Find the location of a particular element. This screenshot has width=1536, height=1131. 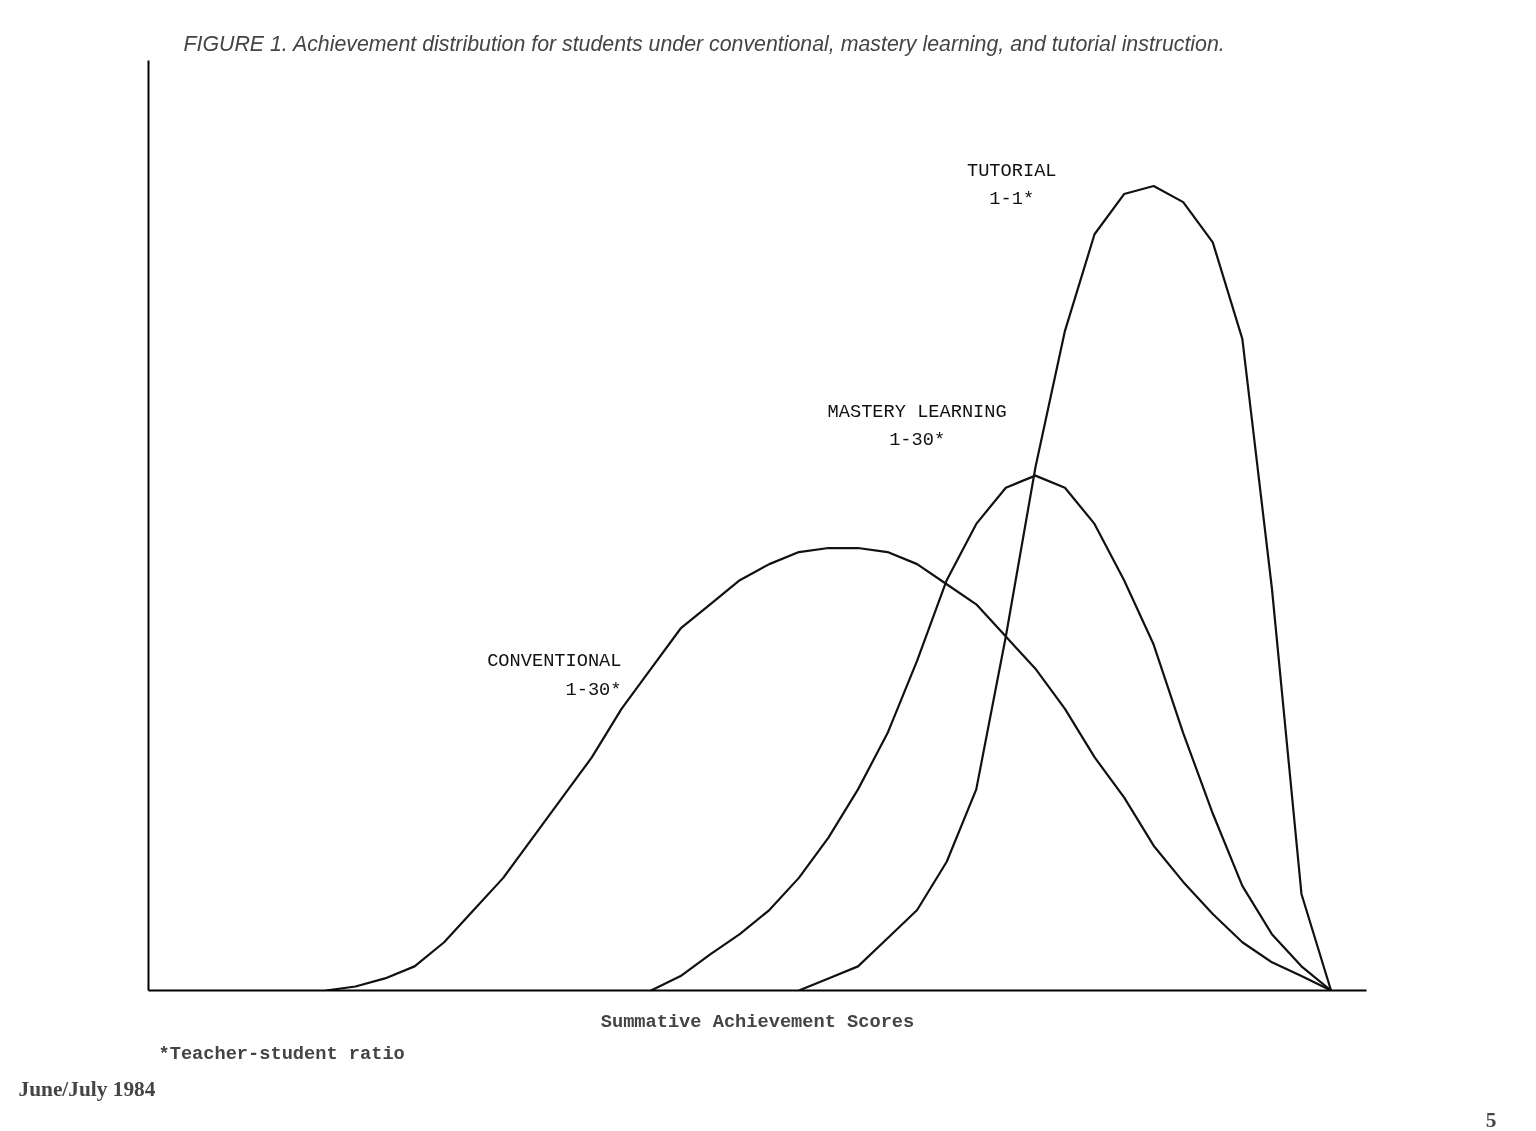

text: 5 is located at coordinates (1491, 1119).